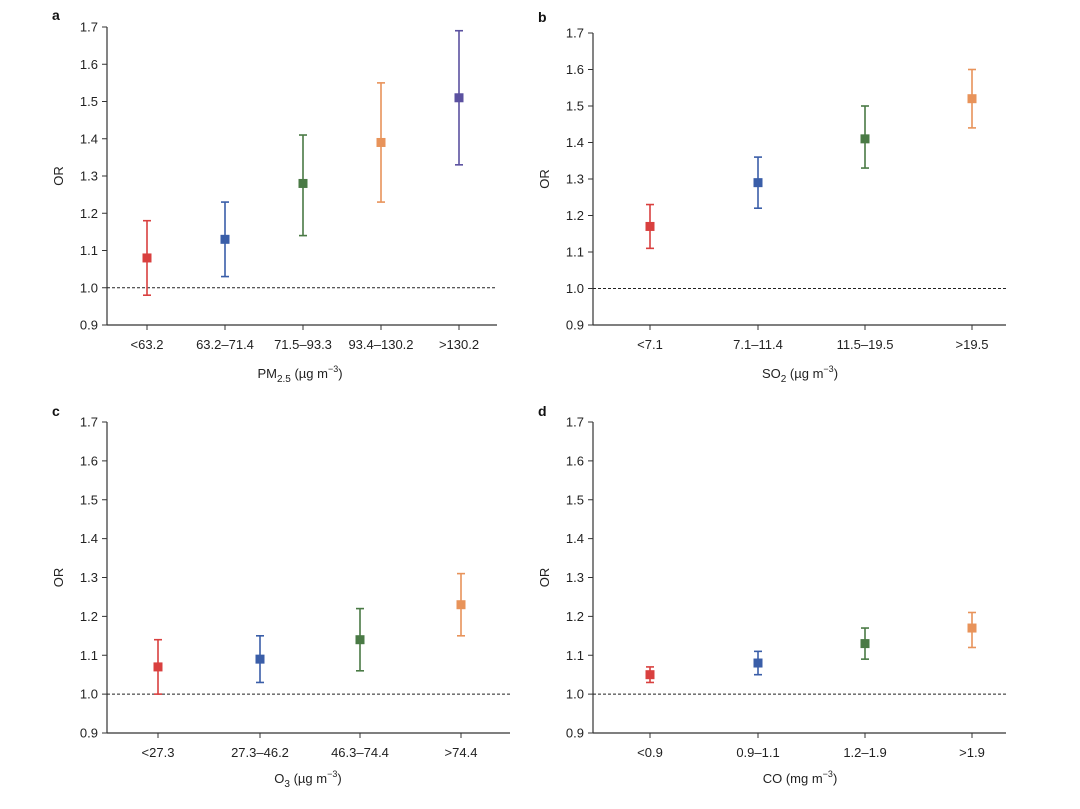 The image size is (1080, 809). Describe the element at coordinates (56, 15) in the screenshot. I see `panel-label: a` at that location.